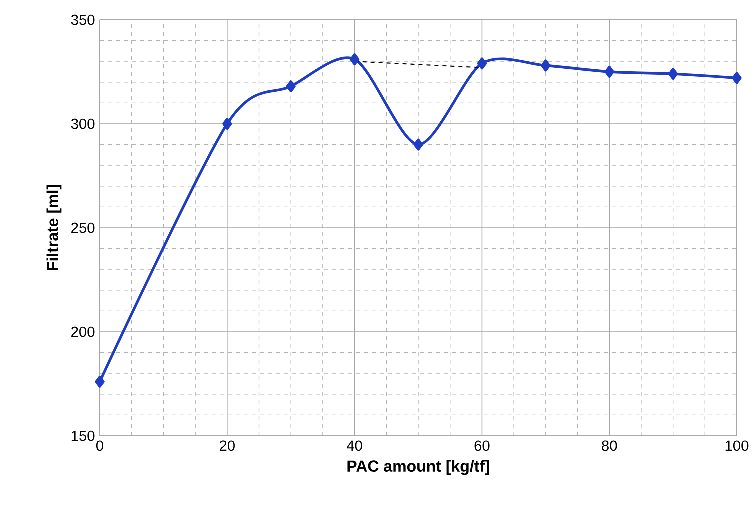 Image resolution: width=752 pixels, height=514 pixels. What do you see at coordinates (83, 20) in the screenshot?
I see `y-tick-label: 350` at bounding box center [83, 20].